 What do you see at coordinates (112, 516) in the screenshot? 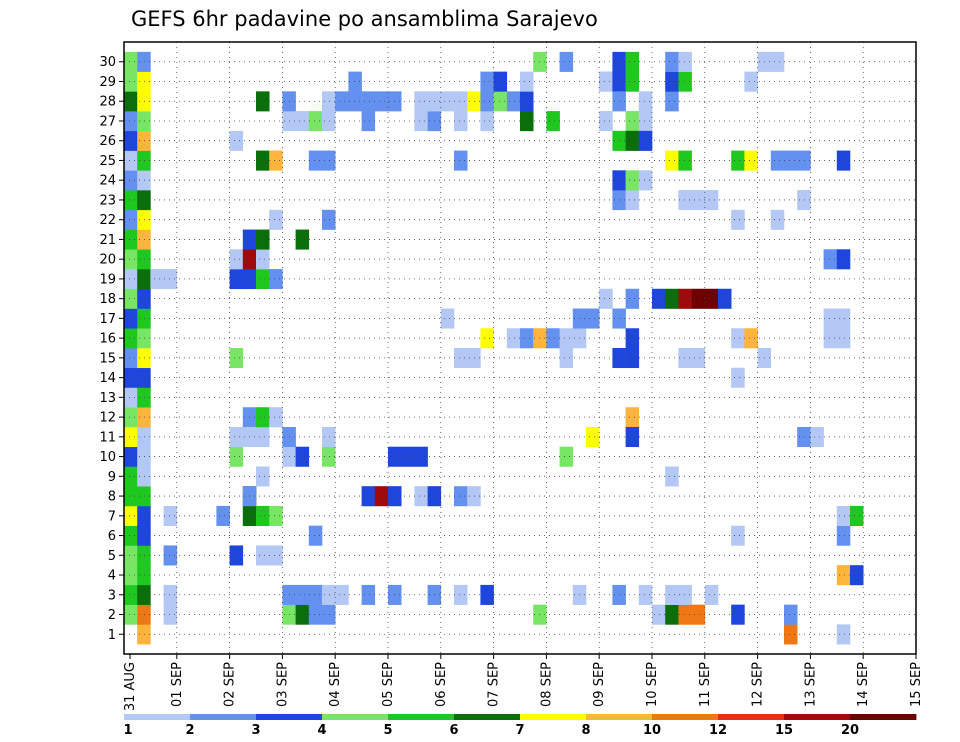
I see `y-tick-label: 7` at bounding box center [112, 516].